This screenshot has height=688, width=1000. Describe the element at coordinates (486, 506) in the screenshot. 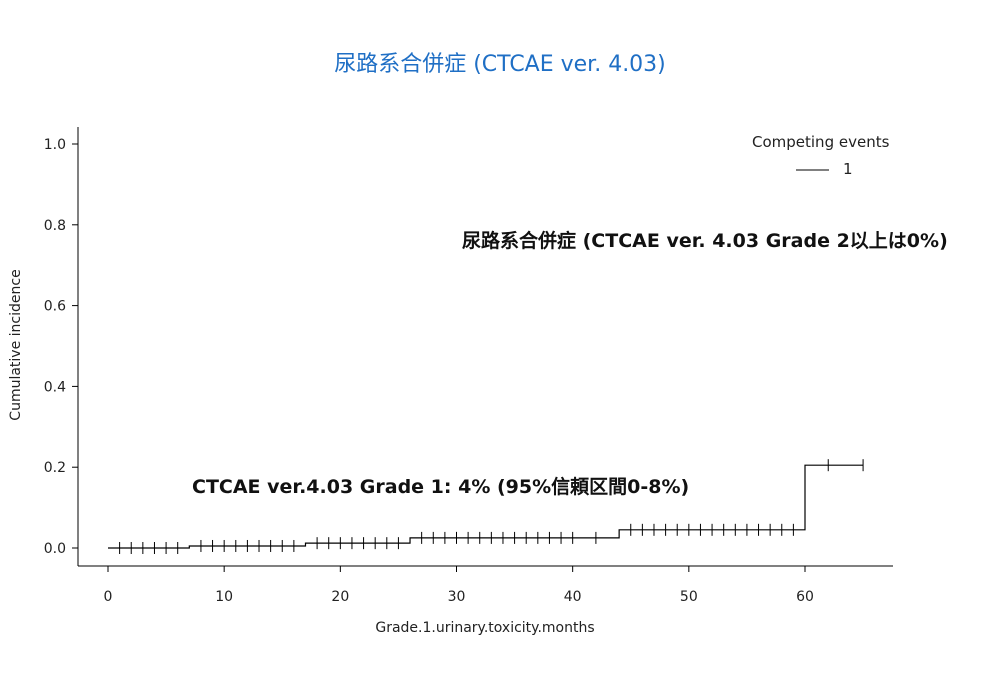

I see `cumulative-incidence-step-line` at that location.